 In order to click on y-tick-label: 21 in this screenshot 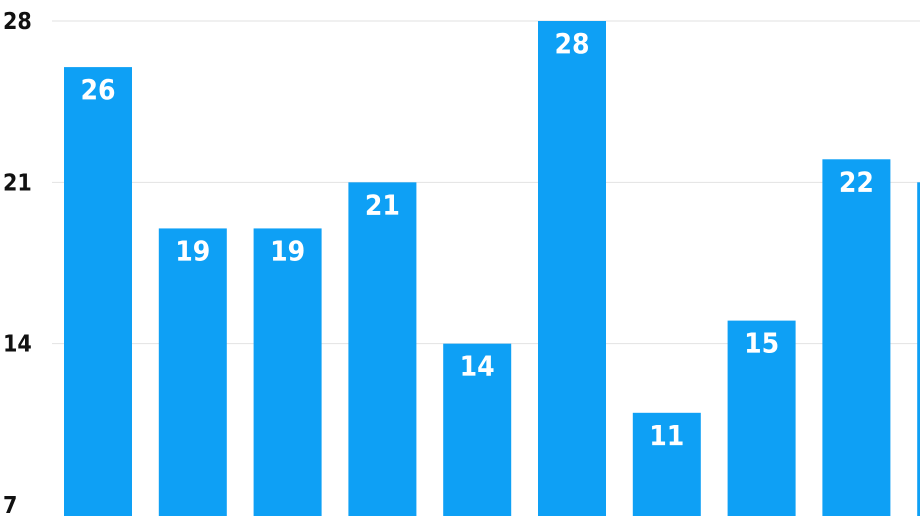, I will do `click(17, 183)`.